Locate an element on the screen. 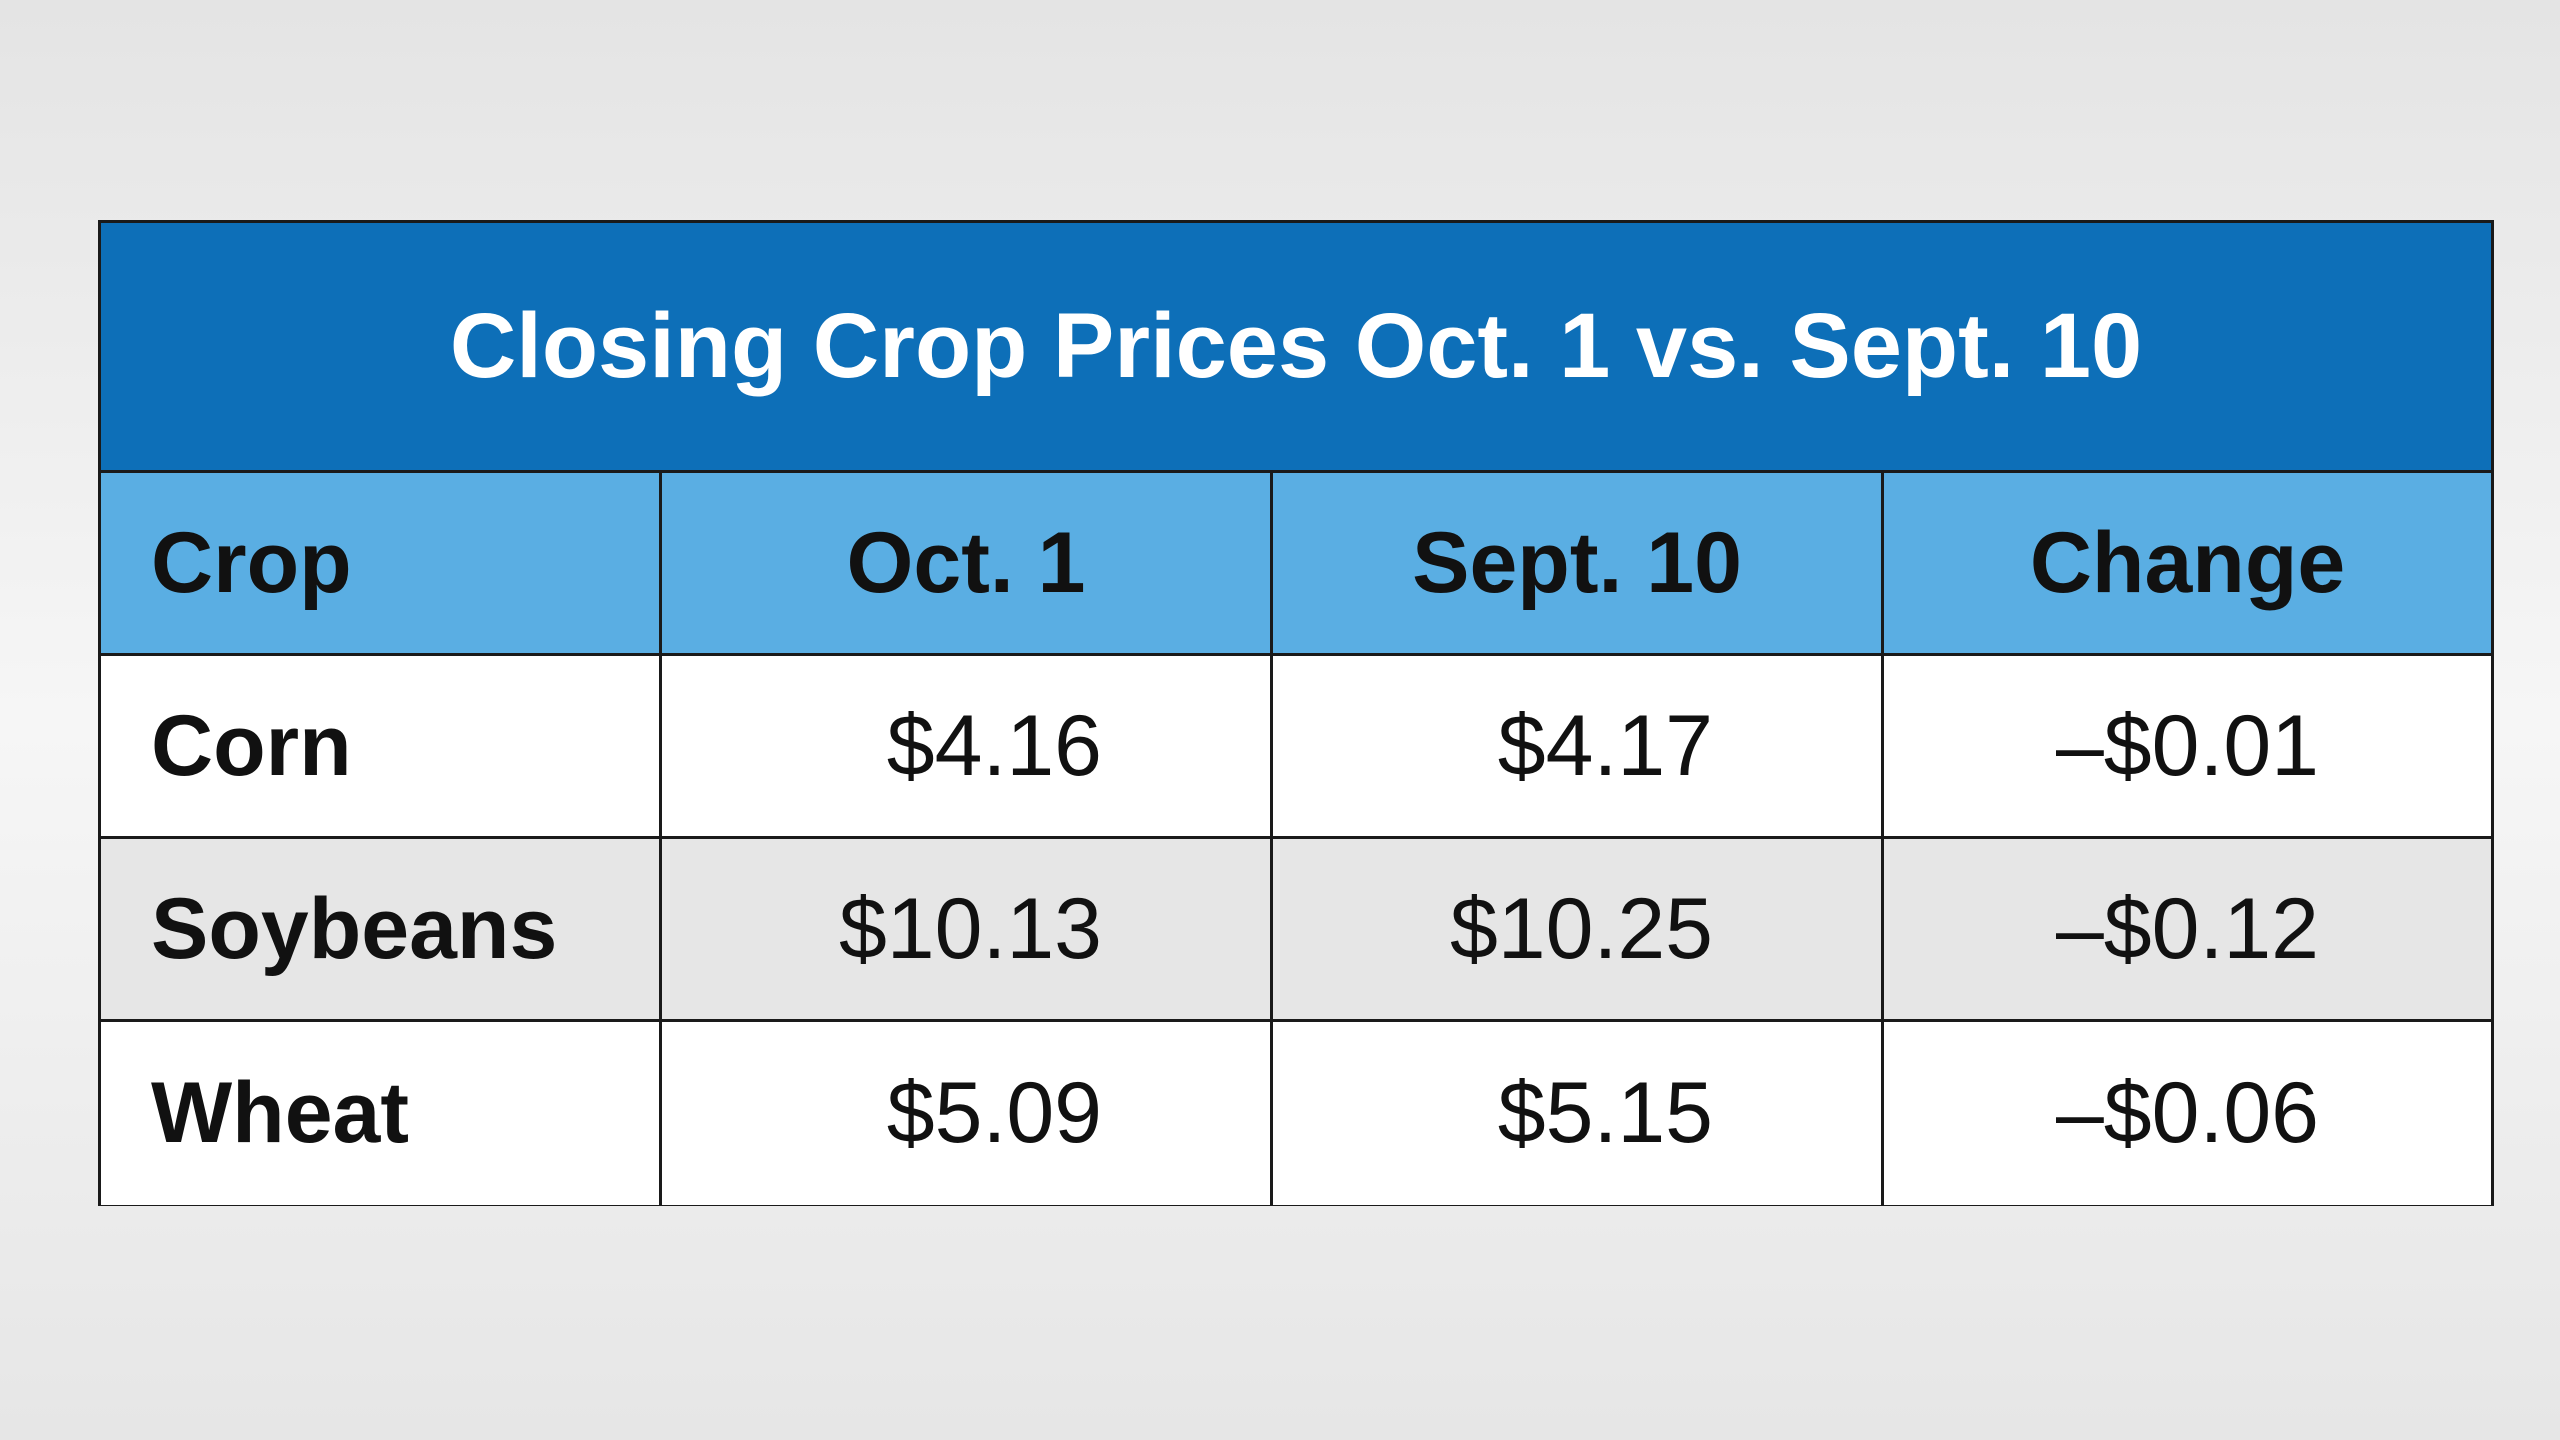 The image size is (2560, 1440). header-cell: Change is located at coordinates (2186, 563).